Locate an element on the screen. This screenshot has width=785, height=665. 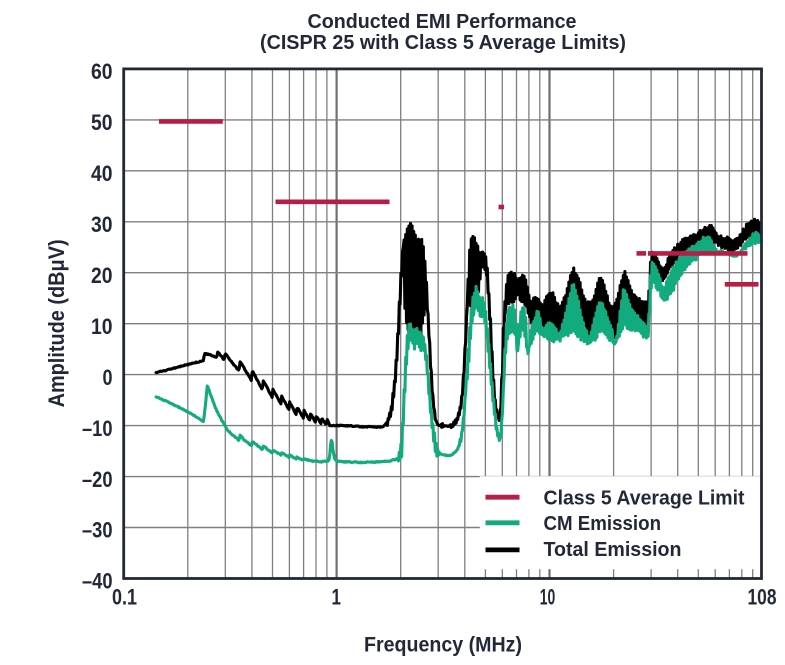
svg-text: 40 is located at coordinates (102, 173).